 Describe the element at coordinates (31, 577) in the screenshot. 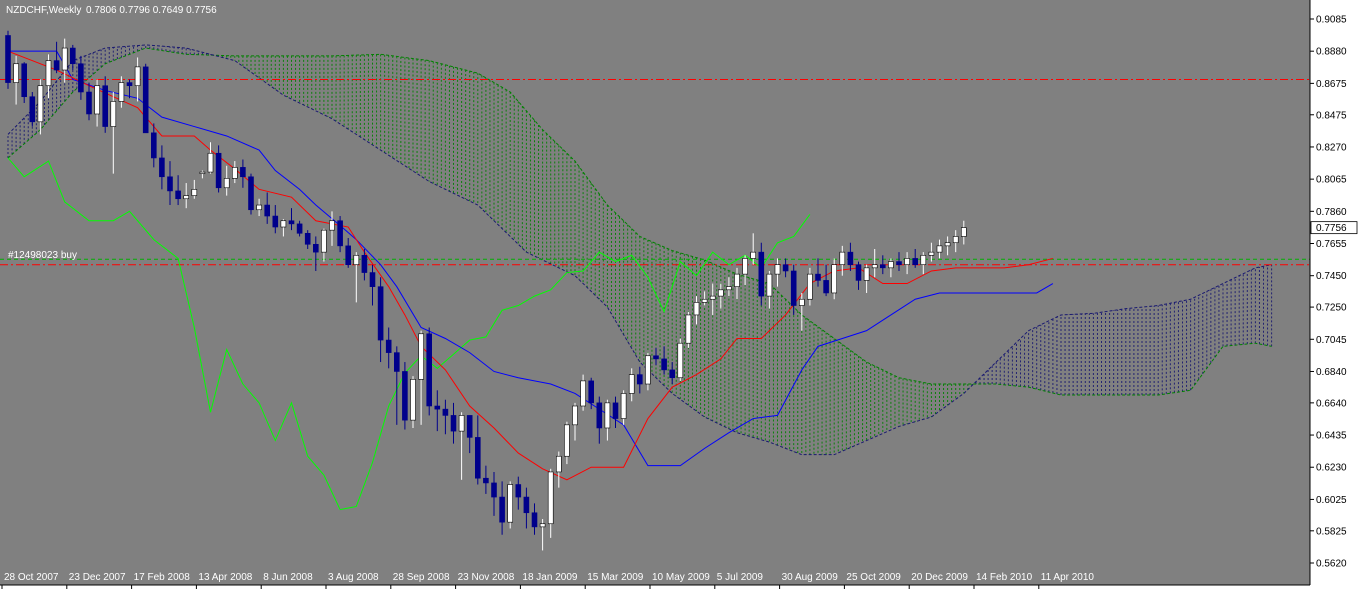

I see `time-tick-label: 28 Oct 2007` at that location.